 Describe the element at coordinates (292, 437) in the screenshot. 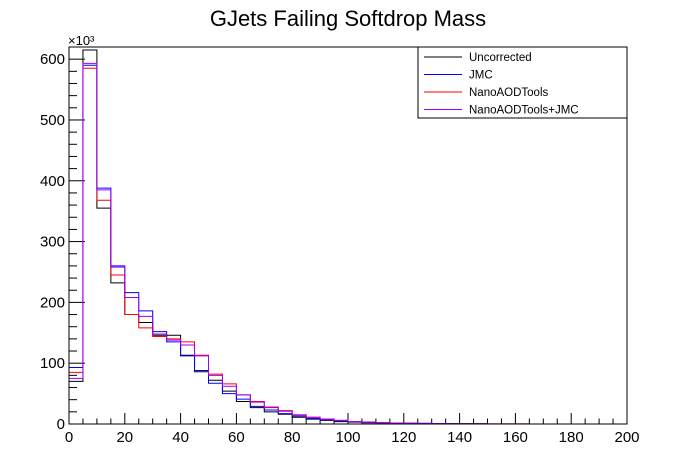

I see `x-tick-label: 80` at that location.